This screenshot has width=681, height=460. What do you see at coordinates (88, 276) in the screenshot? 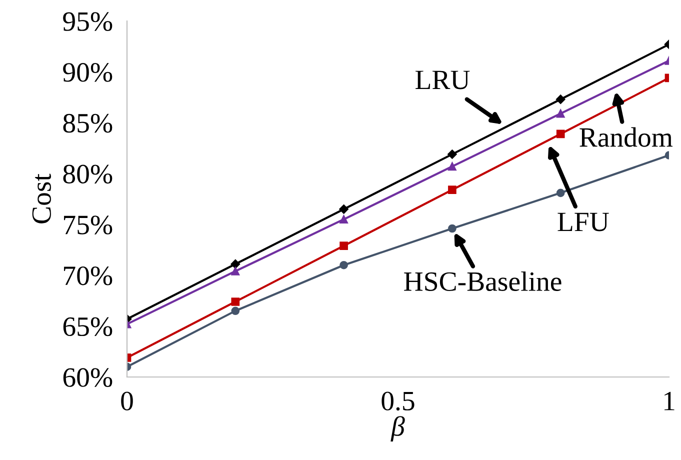
I see `y-tick-label: 70%` at bounding box center [88, 276].